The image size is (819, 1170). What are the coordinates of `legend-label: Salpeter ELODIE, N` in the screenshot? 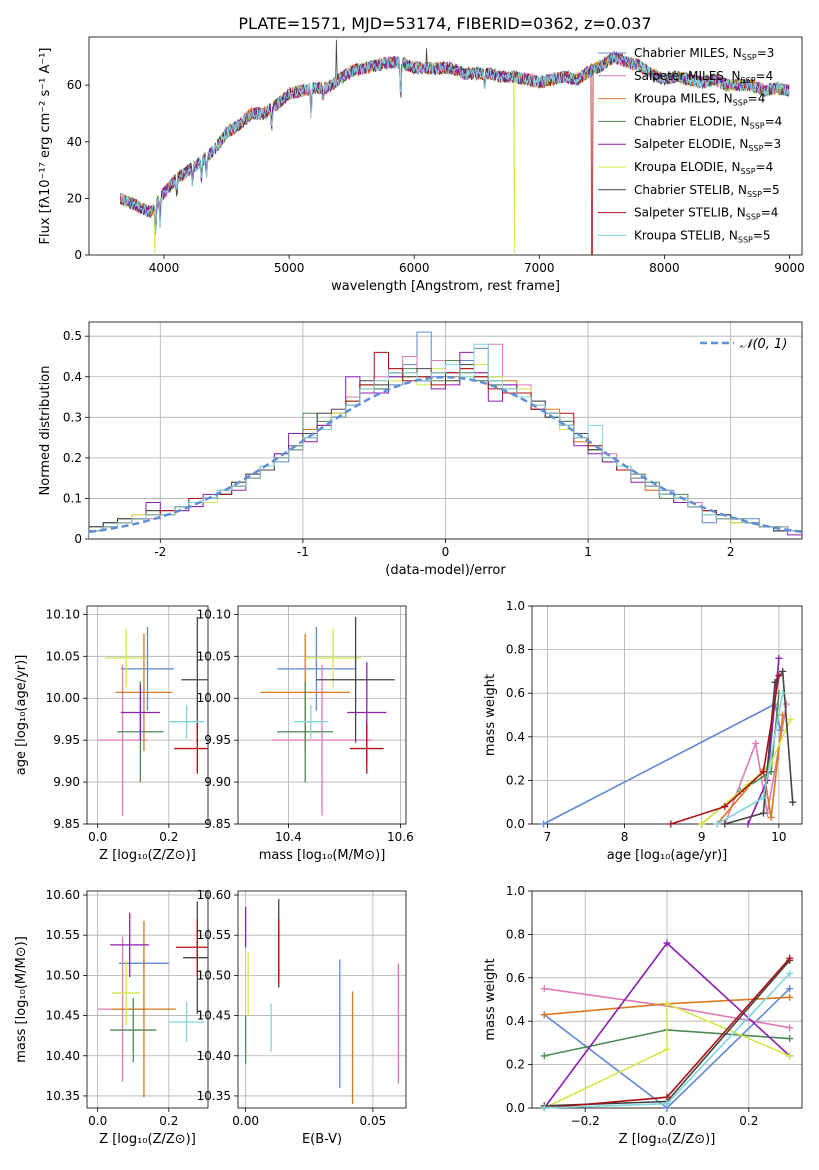 It's located at (691, 144).